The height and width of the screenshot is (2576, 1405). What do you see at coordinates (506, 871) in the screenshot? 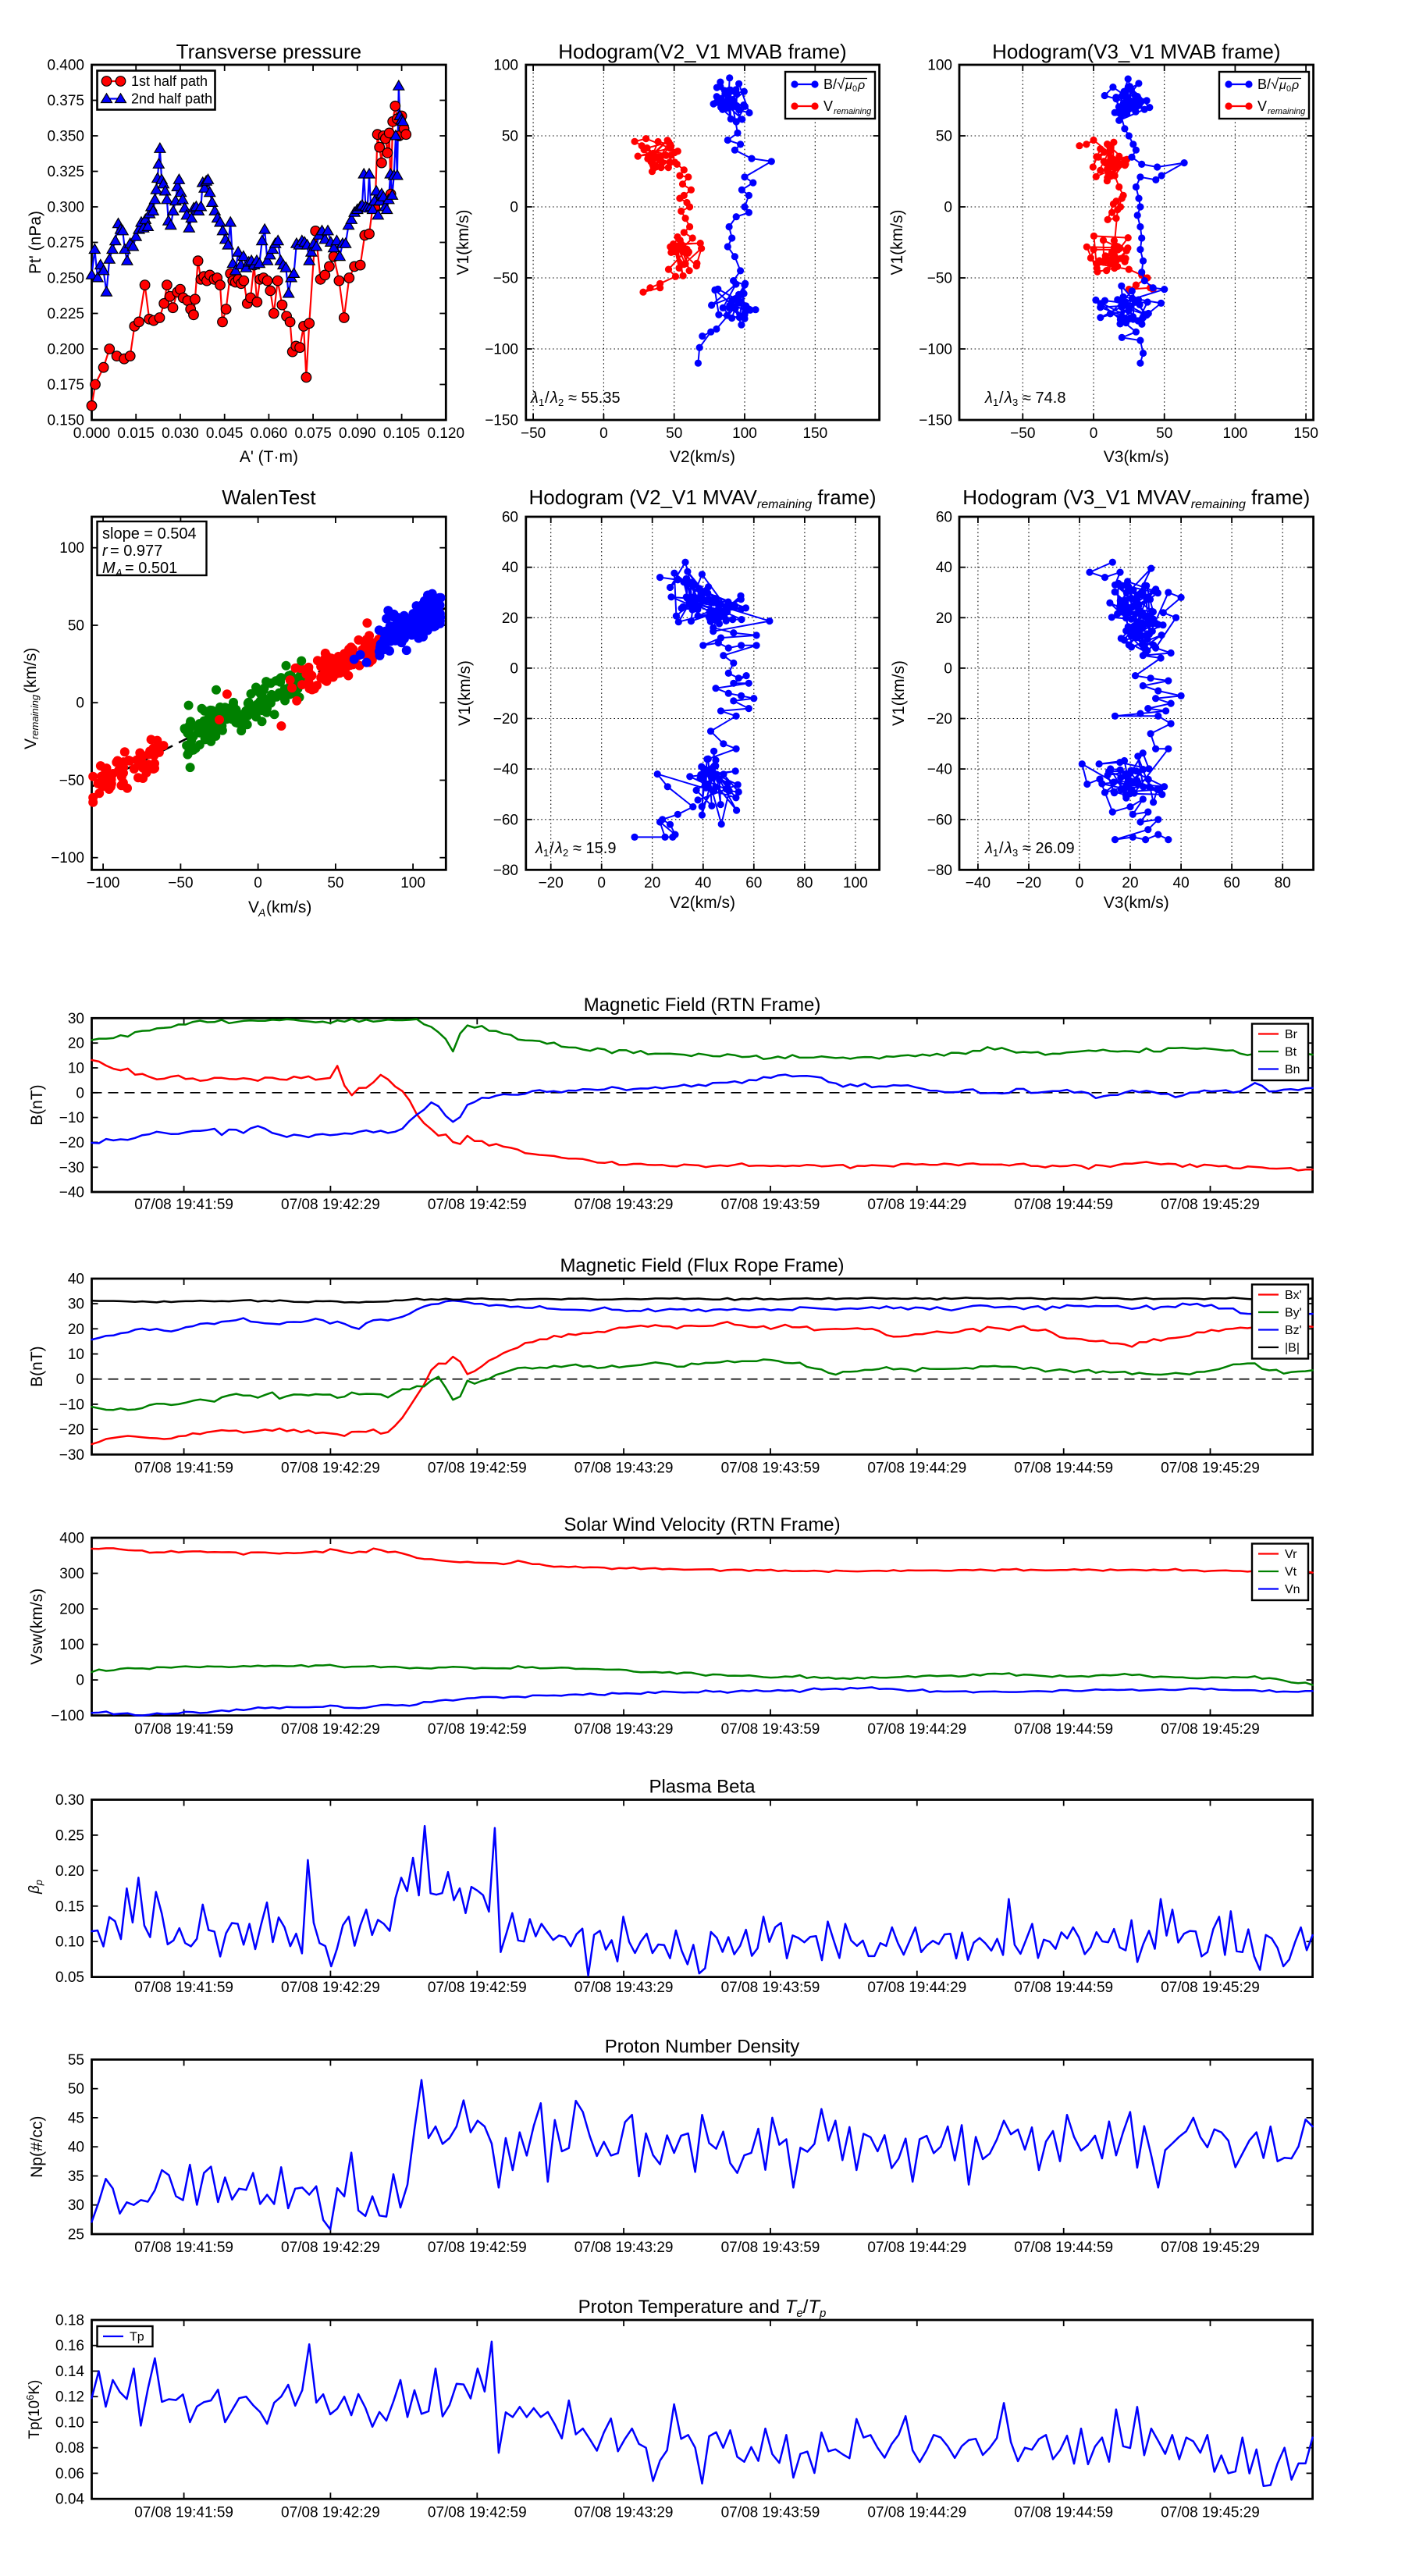
I see `svg-text: −80` at bounding box center [506, 871].